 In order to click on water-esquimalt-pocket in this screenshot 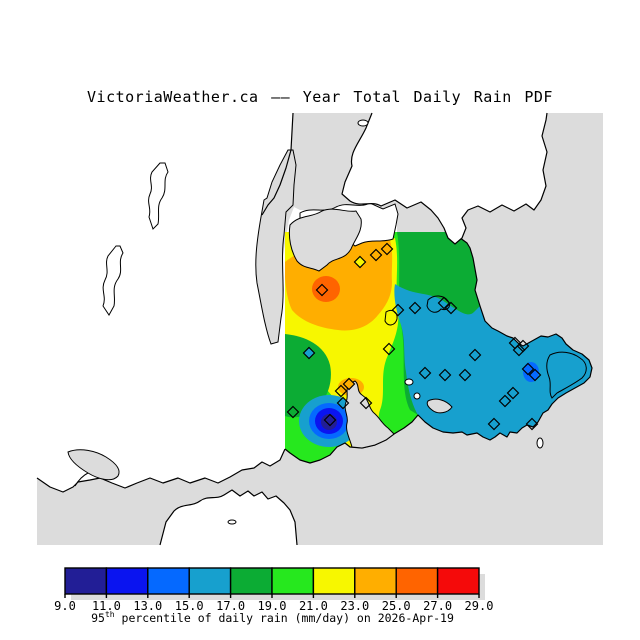, I will do `click(439, 406)`.